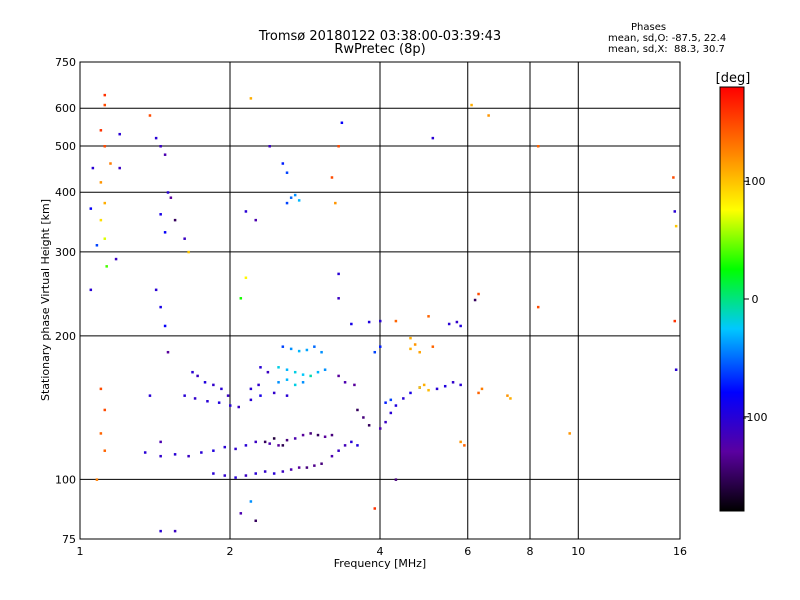 This screenshot has height=600, width=800. Describe the element at coordinates (382, 551) in the screenshot. I see `x-tick-labels: 1 2 4 6 8 10 16` at that location.